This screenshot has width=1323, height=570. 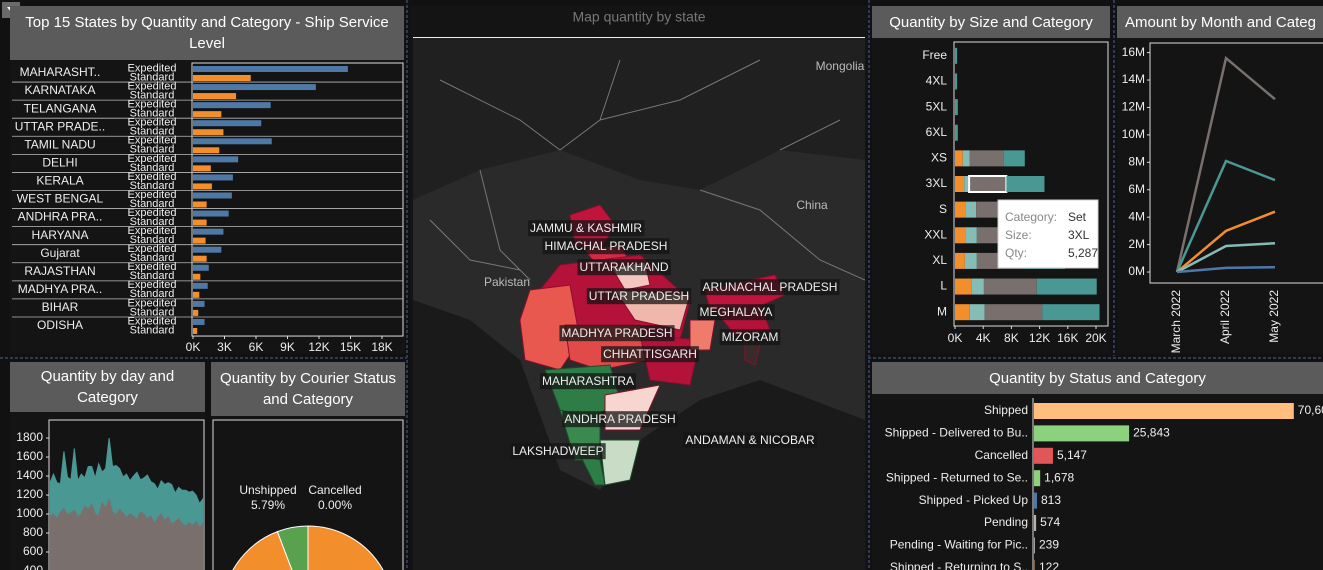 What do you see at coordinates (1006, 522) in the screenshot?
I see `category-label: Pending` at bounding box center [1006, 522].